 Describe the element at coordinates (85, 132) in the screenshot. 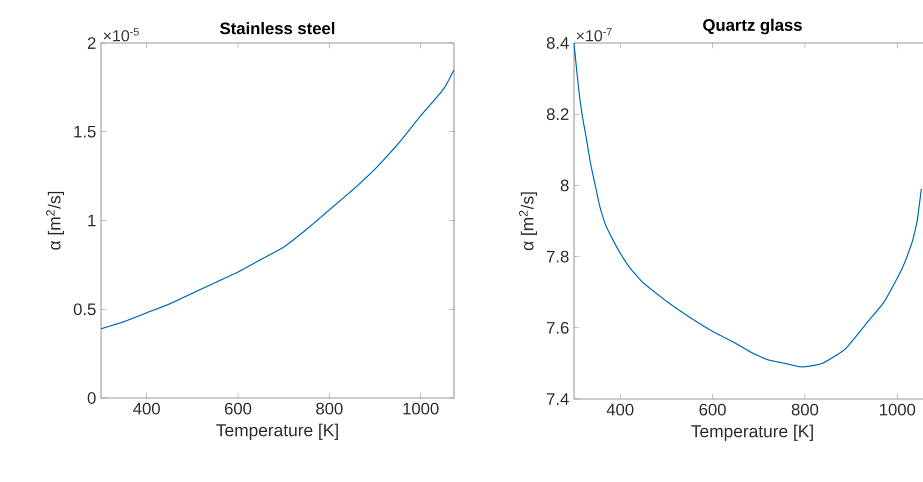

I see `y-tick-label: 1.5` at that location.